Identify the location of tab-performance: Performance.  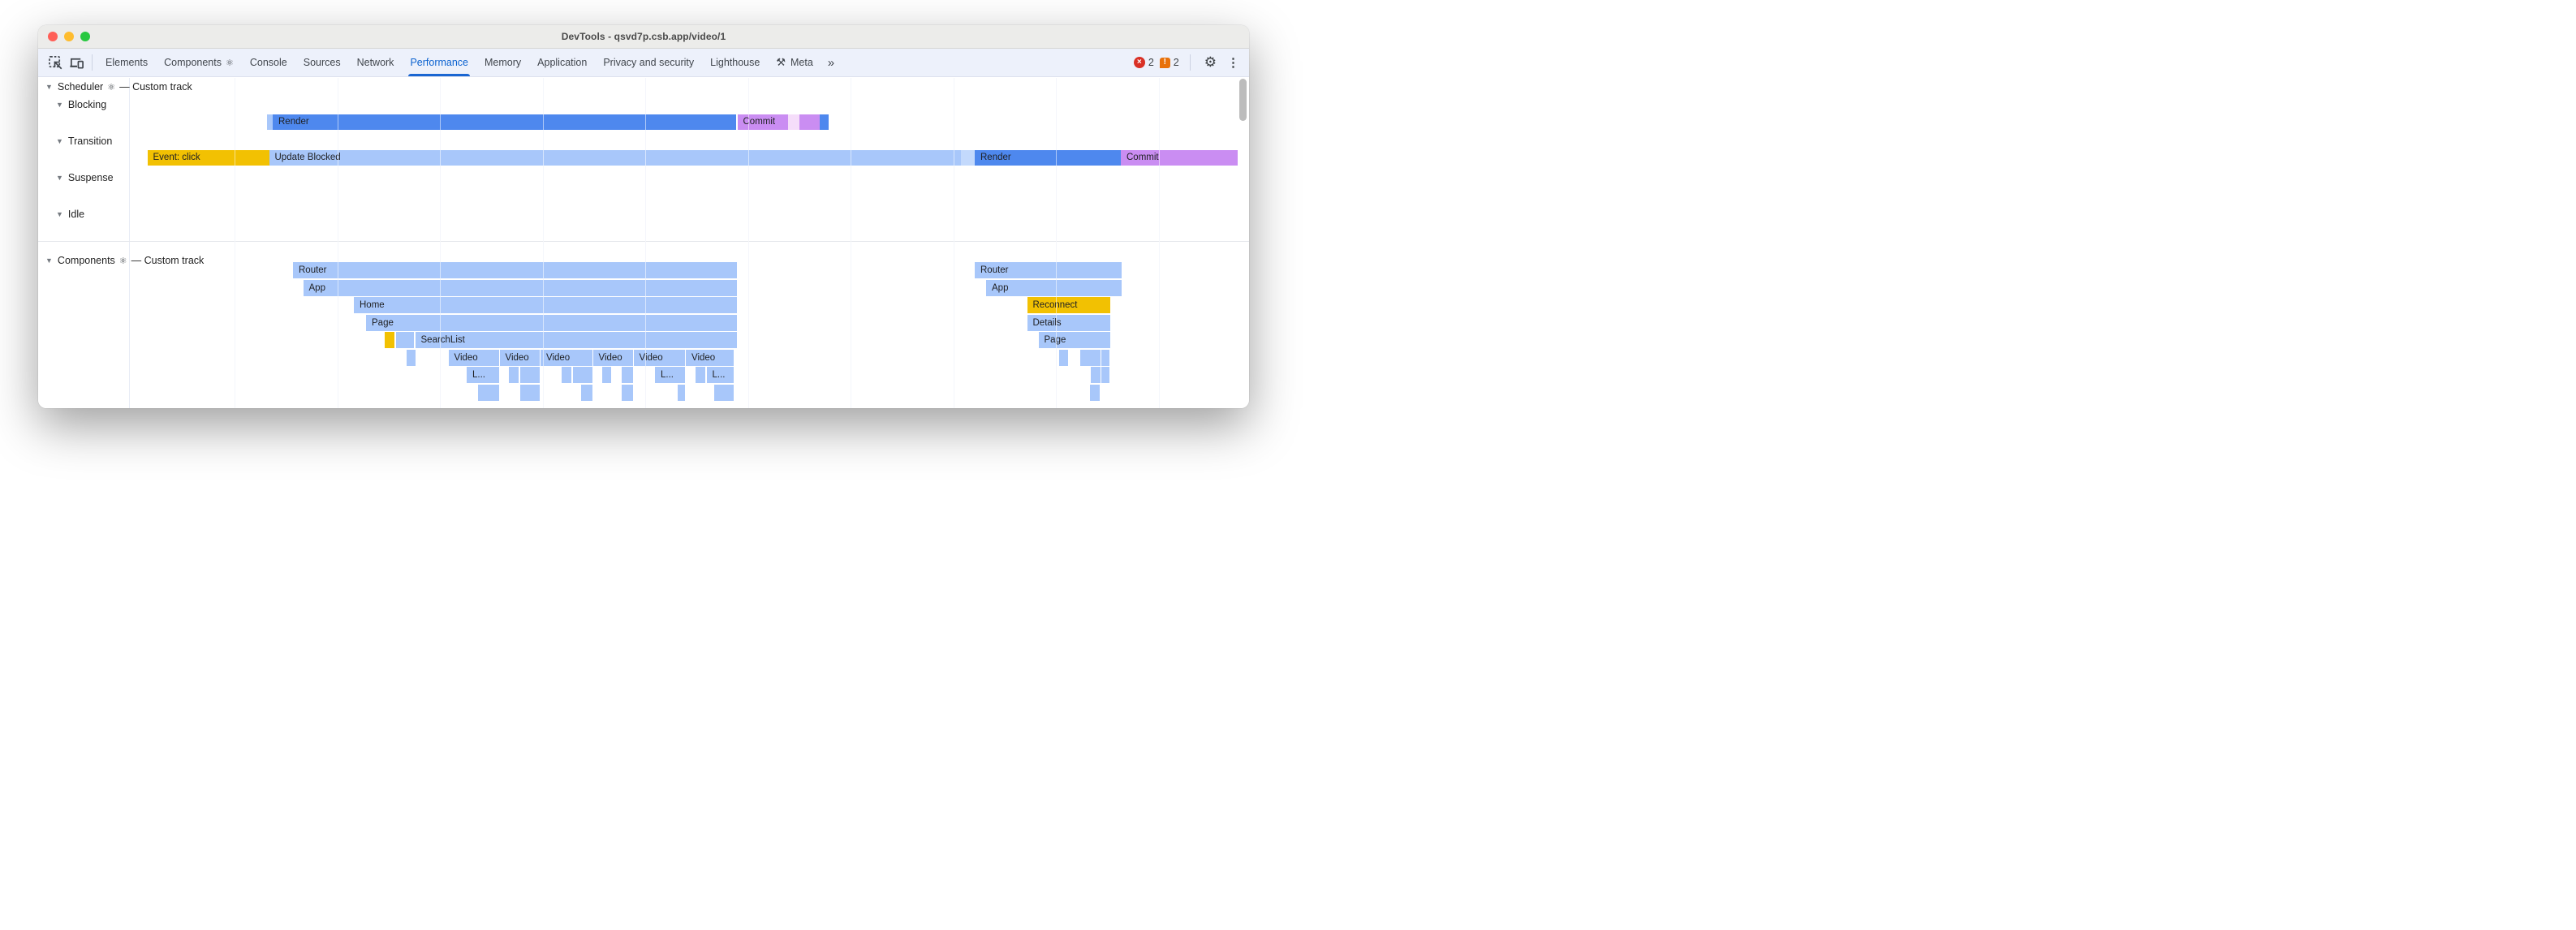
(439, 62).